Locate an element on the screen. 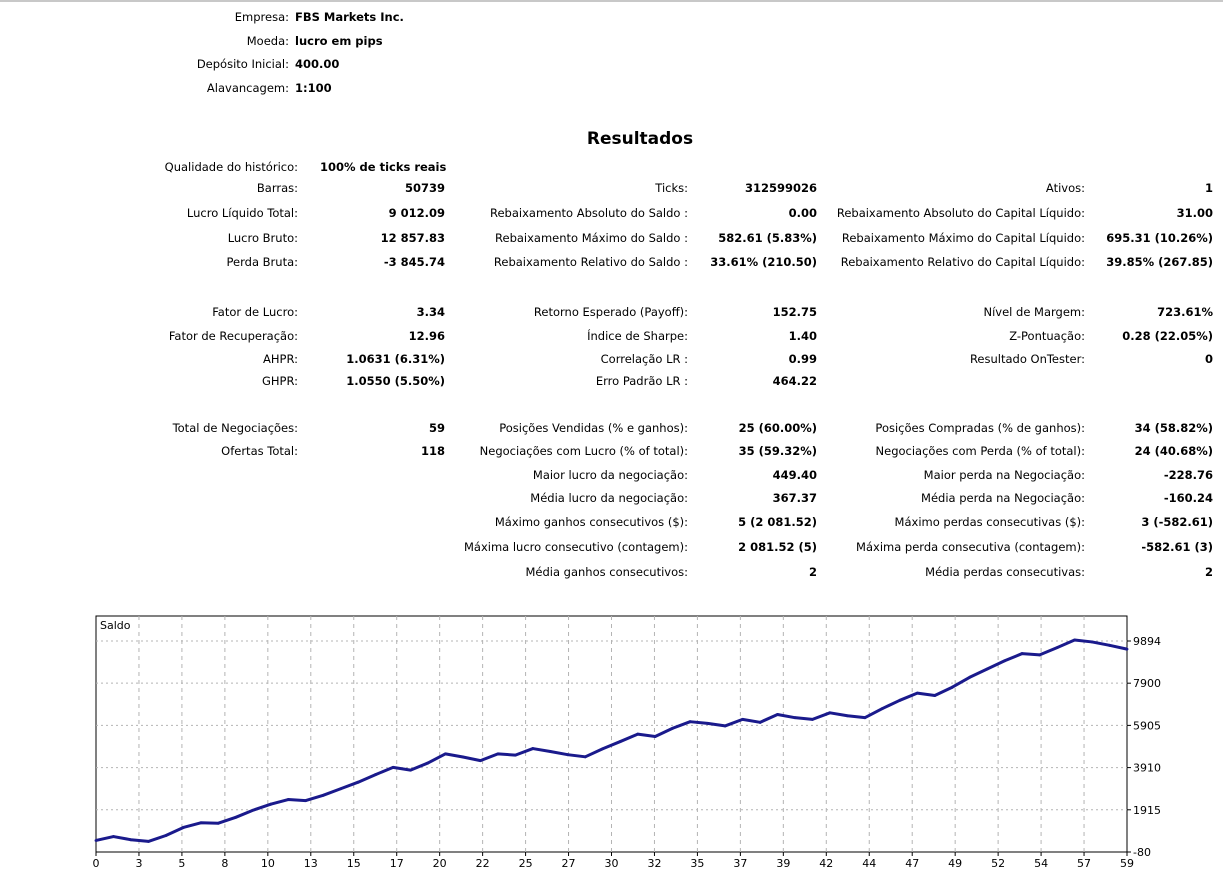 This screenshot has height=885, width=1223. x-tick-label: 8 is located at coordinates (224, 863).